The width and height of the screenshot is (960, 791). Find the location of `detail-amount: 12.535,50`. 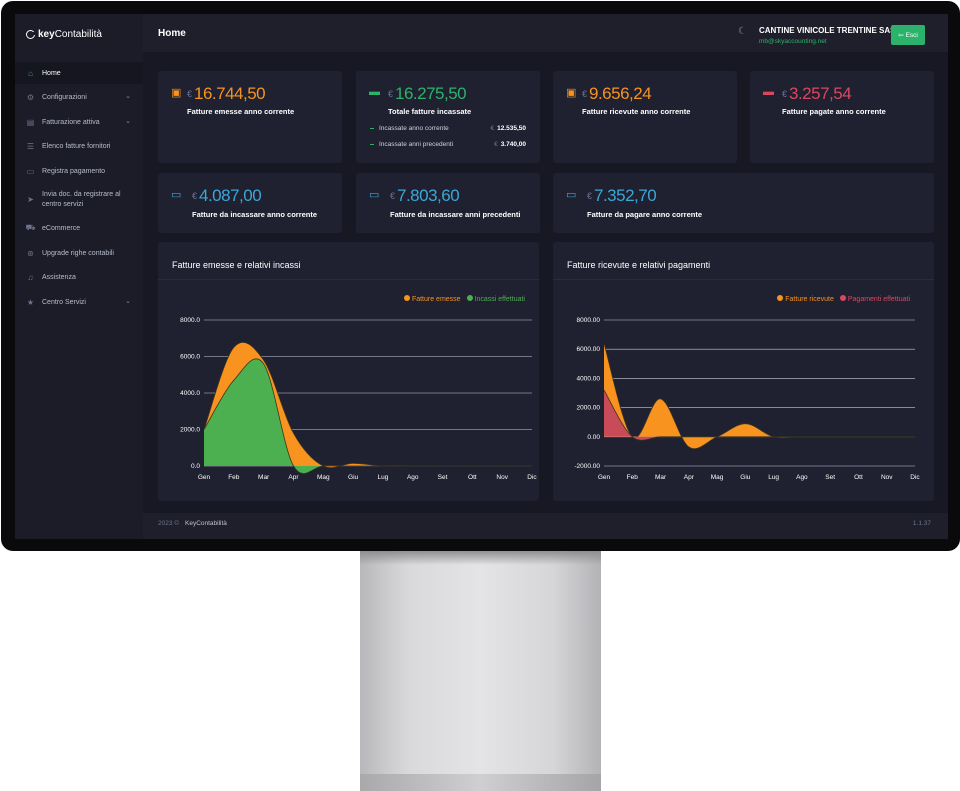

detail-amount: 12.535,50 is located at coordinates (511, 128).